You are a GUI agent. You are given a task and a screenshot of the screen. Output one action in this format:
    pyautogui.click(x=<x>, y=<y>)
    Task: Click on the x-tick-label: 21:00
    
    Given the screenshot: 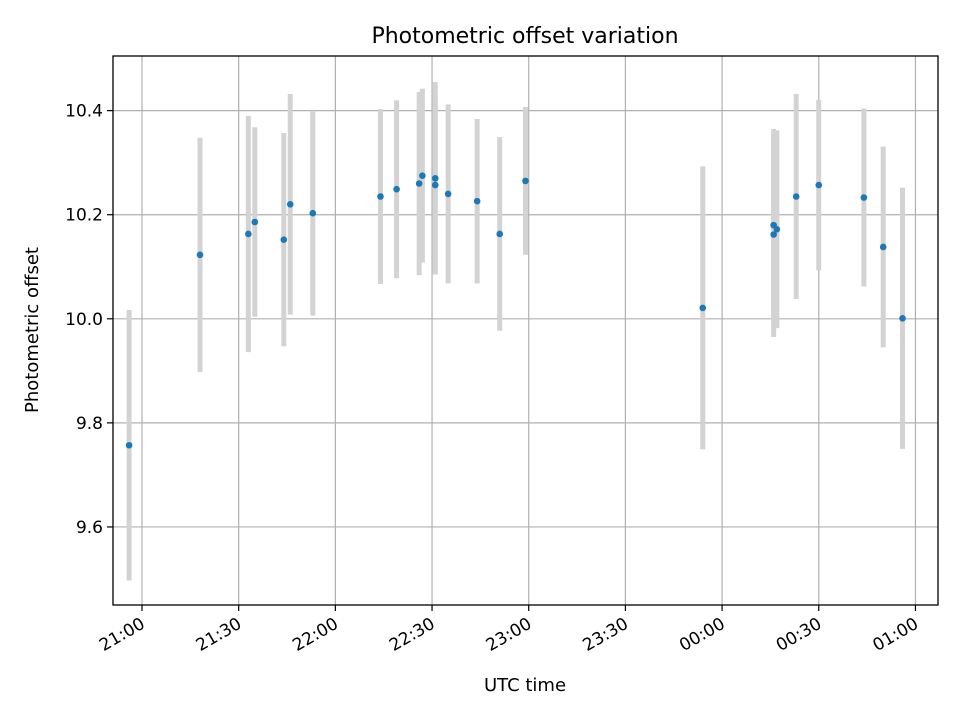 What is the action you would take?
    pyautogui.click(x=122, y=635)
    